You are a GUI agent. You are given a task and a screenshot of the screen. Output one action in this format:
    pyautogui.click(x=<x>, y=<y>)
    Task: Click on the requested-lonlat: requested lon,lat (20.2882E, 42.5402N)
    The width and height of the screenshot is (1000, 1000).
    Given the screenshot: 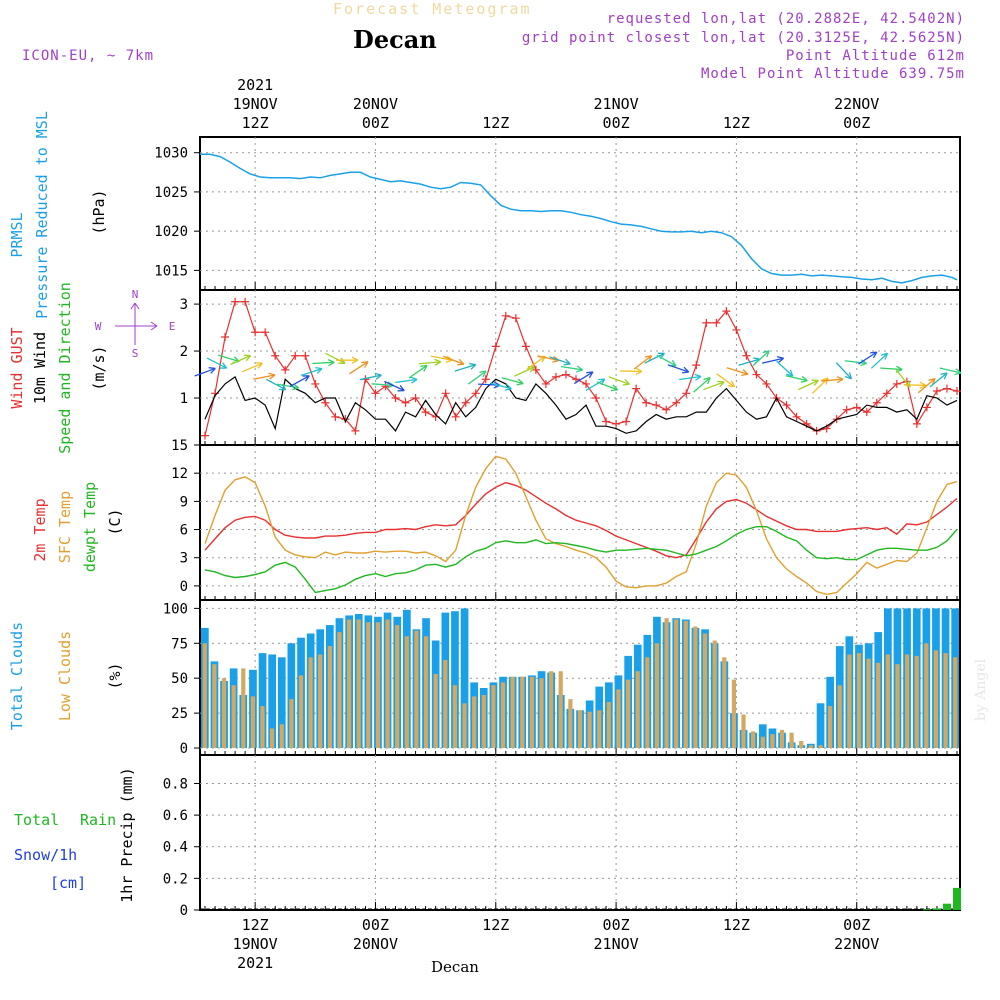 What is the action you would take?
    pyautogui.click(x=786, y=19)
    